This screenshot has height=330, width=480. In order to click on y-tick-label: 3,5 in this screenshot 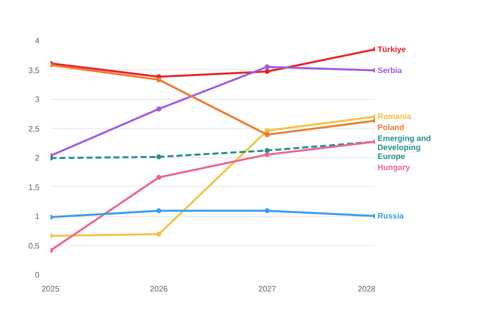, I will do `click(34, 70)`.